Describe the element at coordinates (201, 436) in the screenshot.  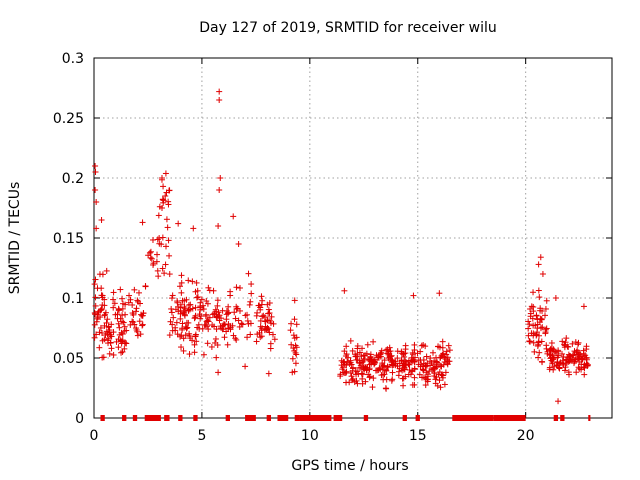
I see `x-tick-label: 5` at that location.